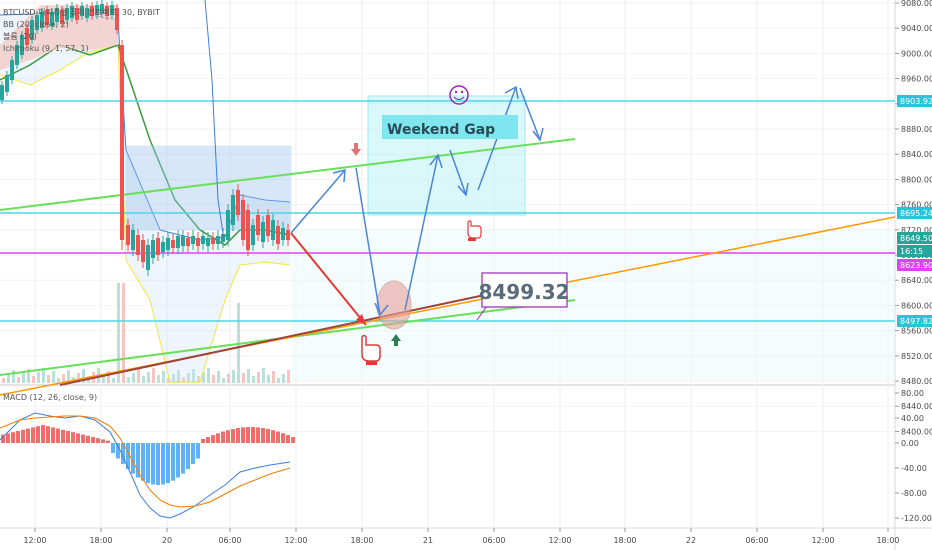 The image size is (932, 550). I want to click on legend-indicator-volume: 볼륨 (20), so click(20, 36).